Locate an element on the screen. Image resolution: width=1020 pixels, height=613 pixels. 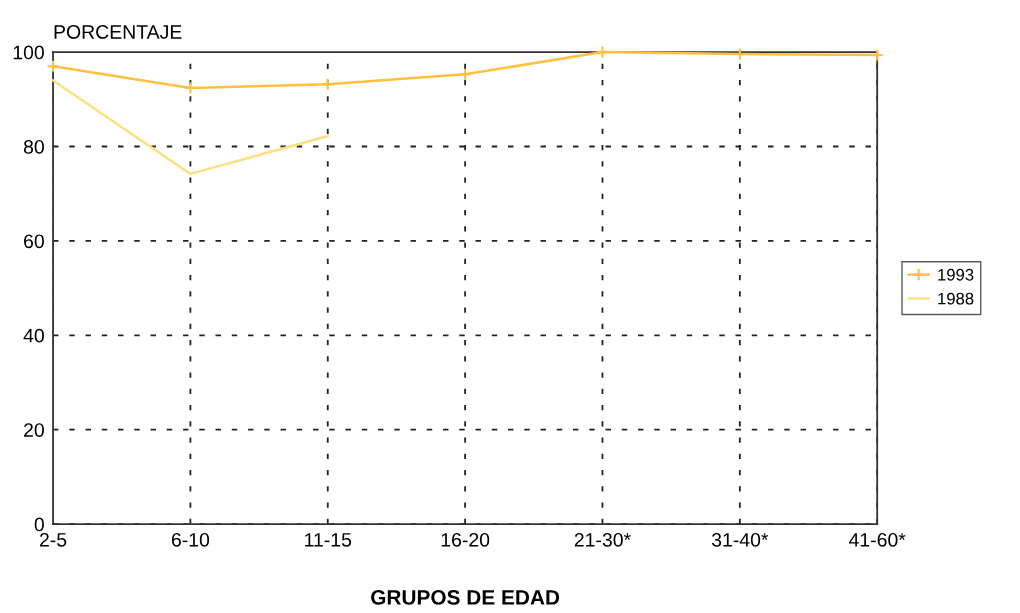
y-tick-label: 80 is located at coordinates (33, 146).